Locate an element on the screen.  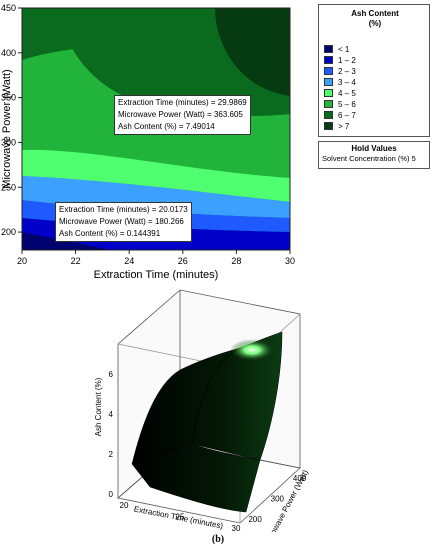
data-tip-line: Microwave Power (Watt) = 180.266 is located at coordinates (121, 221).